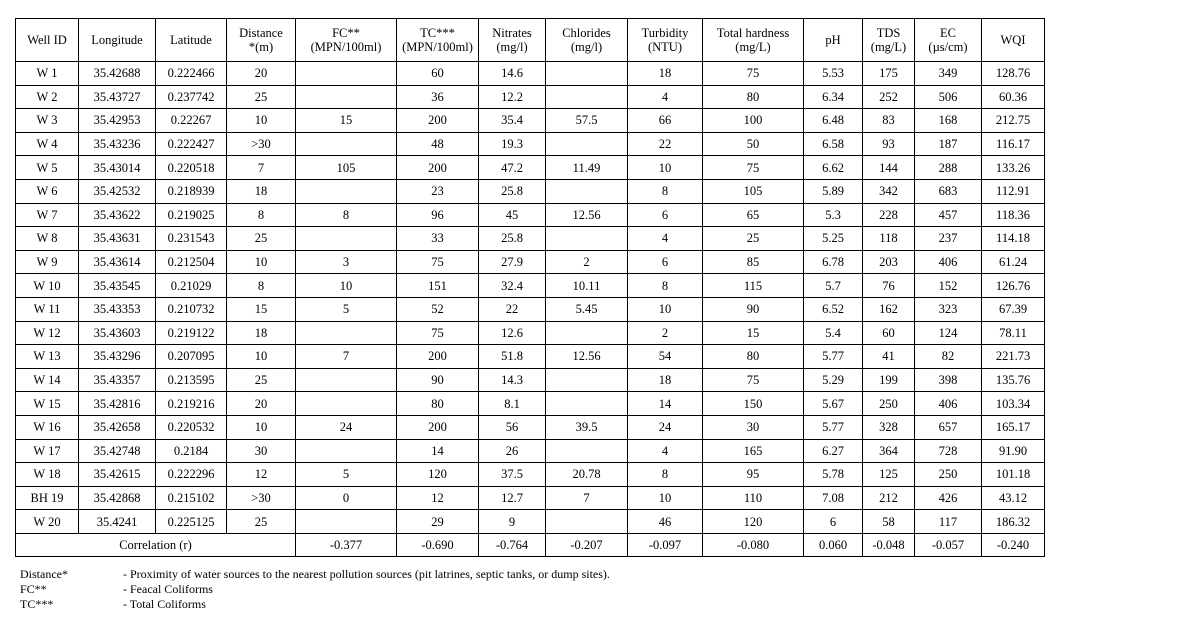 The image size is (1198, 640). What do you see at coordinates (833, 40) in the screenshot?
I see `header-label: pH` at bounding box center [833, 40].